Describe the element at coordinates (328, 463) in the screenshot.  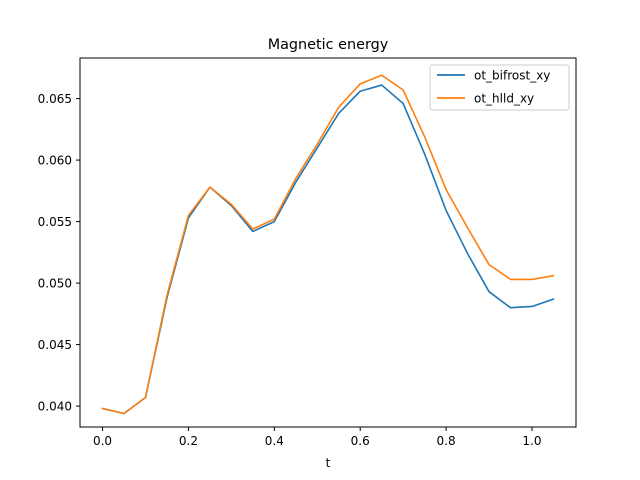
I see `x-axis-label: t` at that location.